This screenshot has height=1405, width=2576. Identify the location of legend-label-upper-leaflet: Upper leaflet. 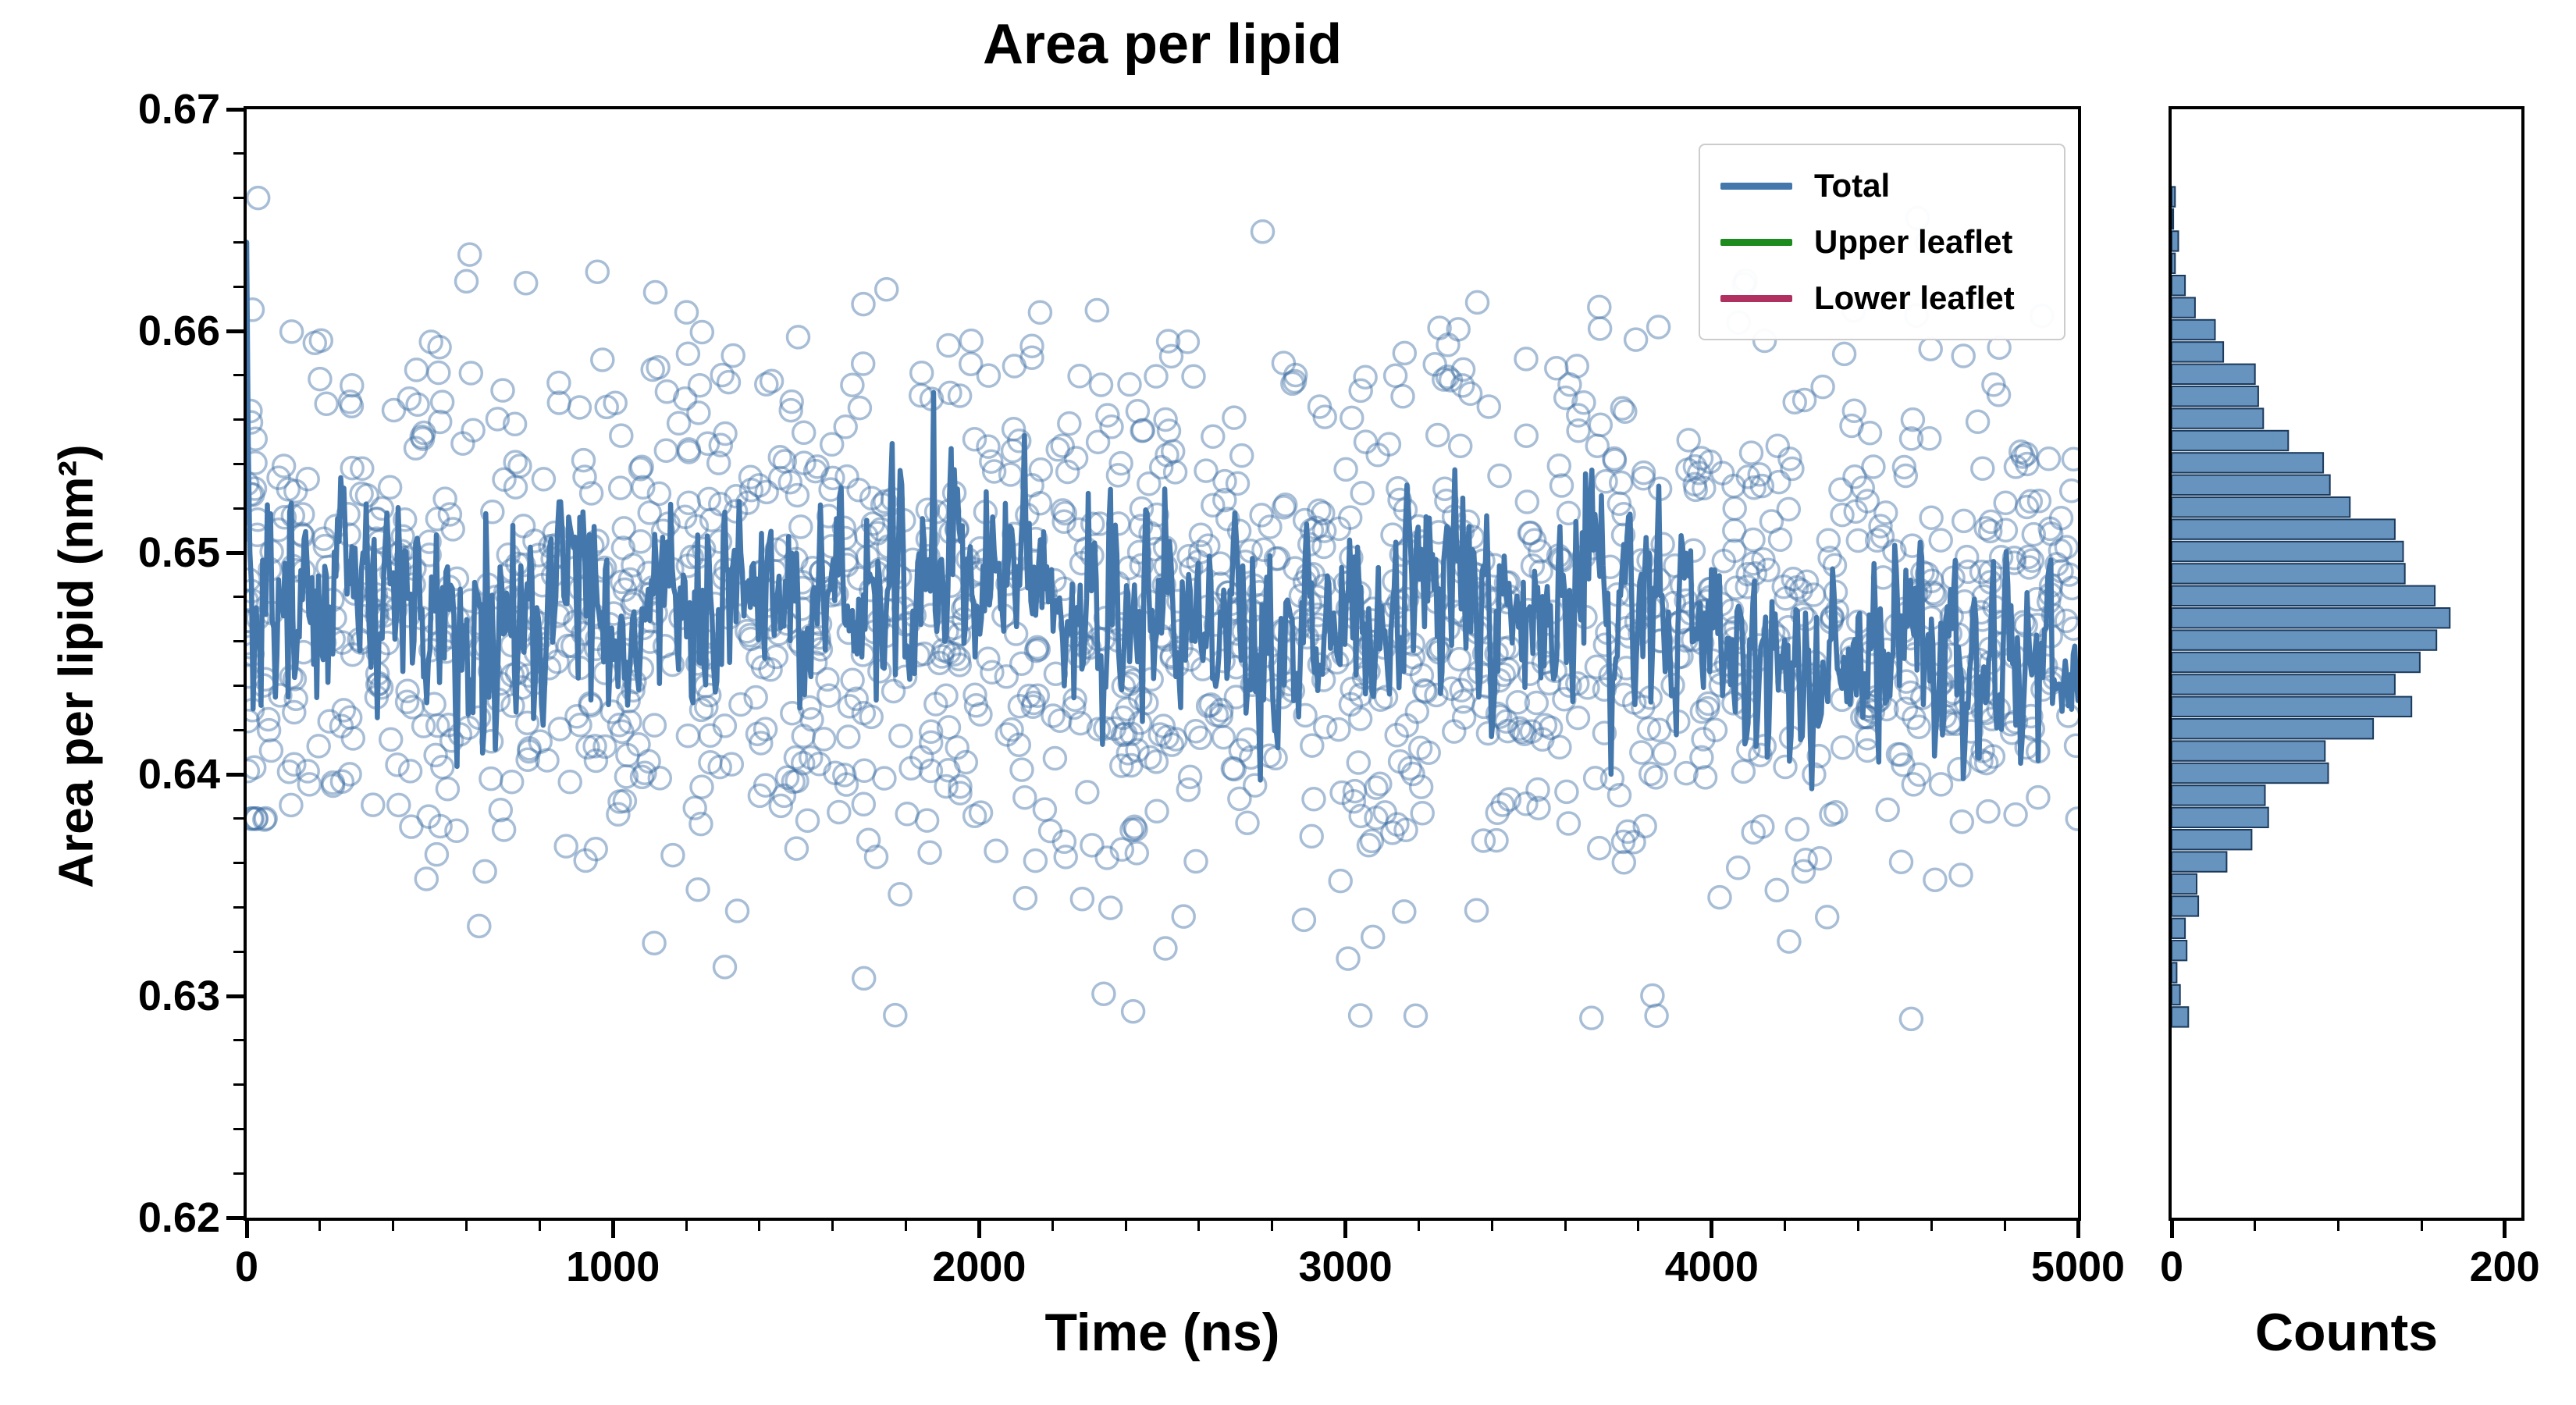
(1913, 241).